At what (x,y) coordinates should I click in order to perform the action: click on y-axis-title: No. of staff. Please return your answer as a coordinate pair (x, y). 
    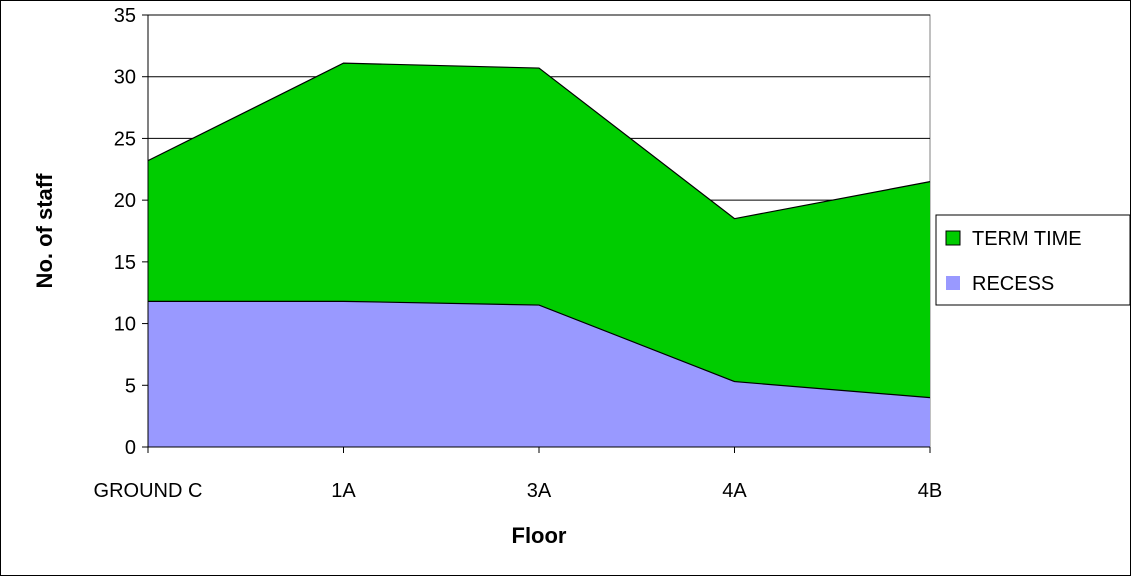
    Looking at the image, I should click on (44, 231).